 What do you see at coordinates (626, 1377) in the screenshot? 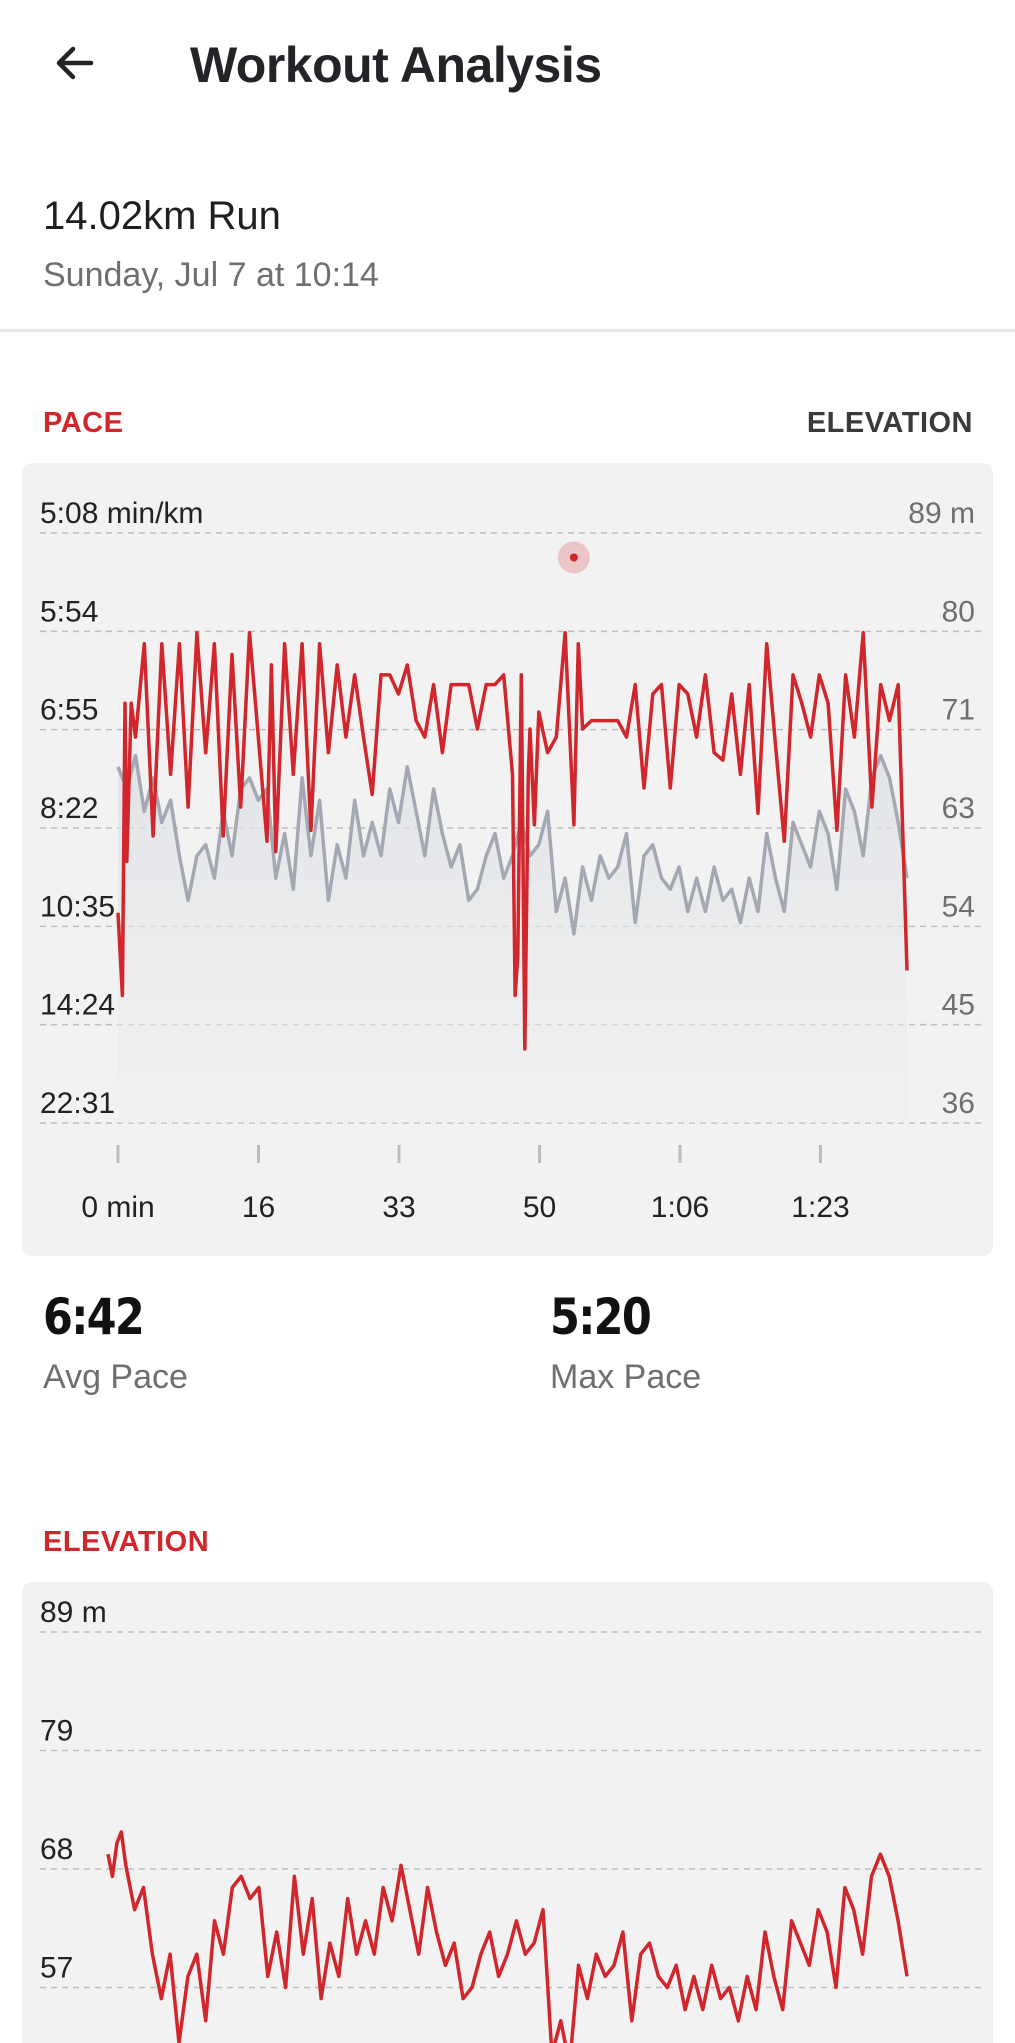
I see `max-pace-label: Max Pace` at bounding box center [626, 1377].